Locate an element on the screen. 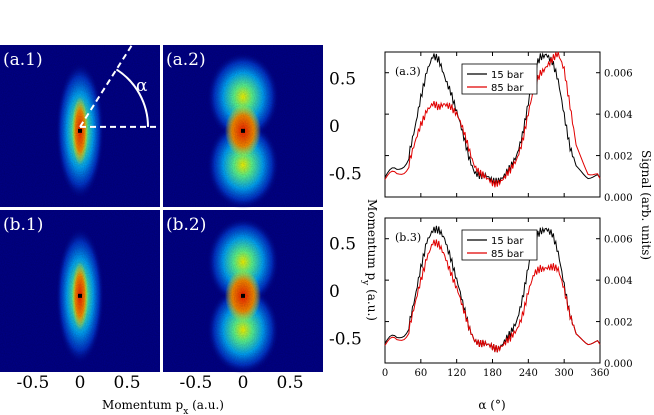  heatmap-panel-label: (a.2) is located at coordinates (186, 60).